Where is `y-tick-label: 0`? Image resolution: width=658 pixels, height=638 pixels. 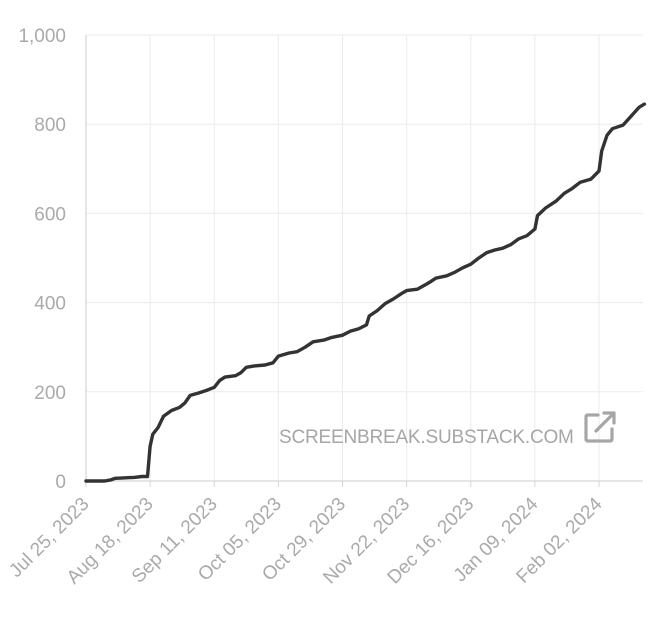 y-tick-label: 0 is located at coordinates (60, 482).